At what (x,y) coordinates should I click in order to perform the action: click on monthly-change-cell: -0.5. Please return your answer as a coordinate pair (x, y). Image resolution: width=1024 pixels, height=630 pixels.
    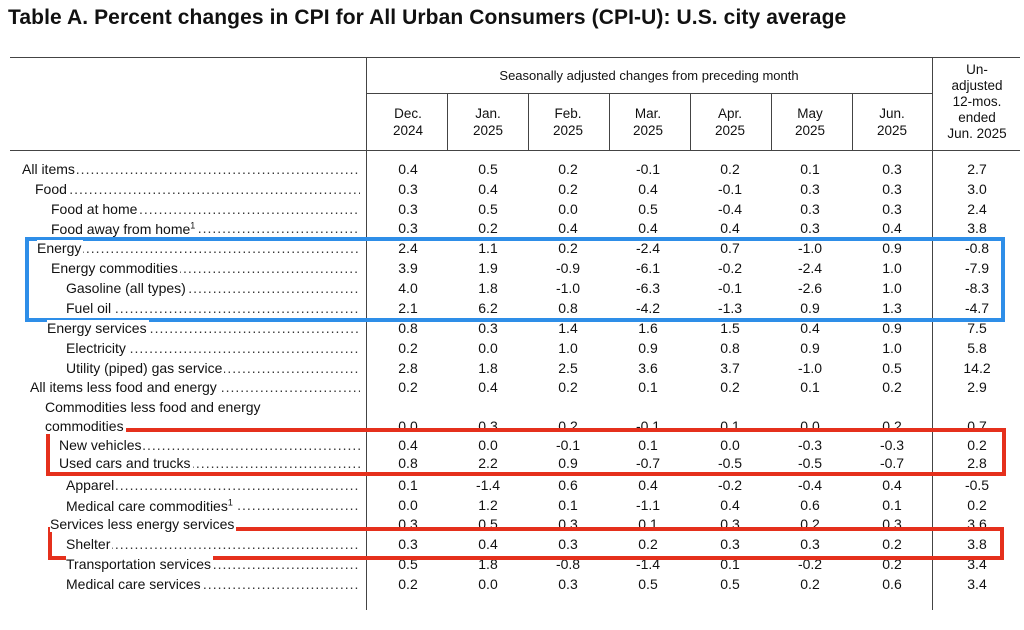
    Looking at the image, I should click on (810, 463).